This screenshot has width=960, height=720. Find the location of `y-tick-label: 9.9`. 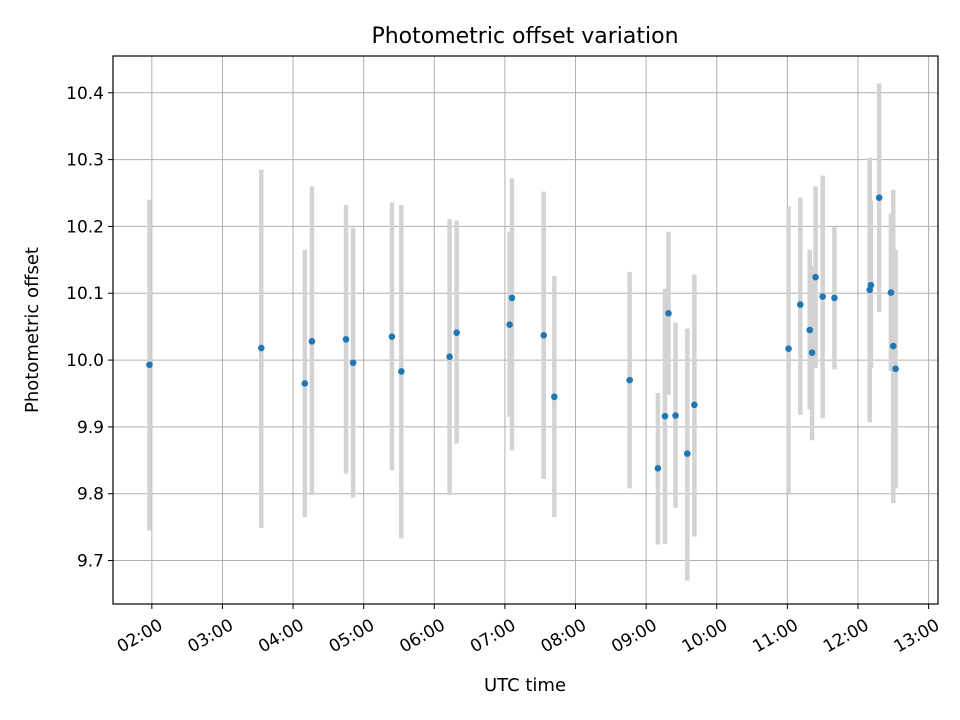

y-tick-label: 9.9 is located at coordinates (90, 428).